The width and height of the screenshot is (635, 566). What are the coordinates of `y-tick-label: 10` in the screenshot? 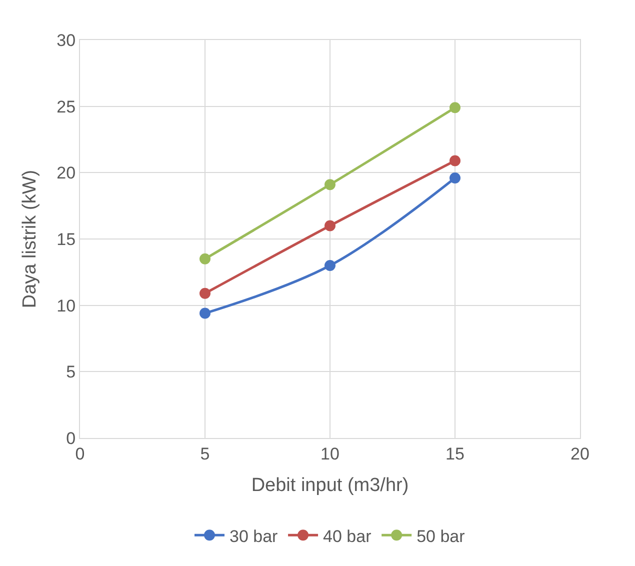 It's located at (66, 306).